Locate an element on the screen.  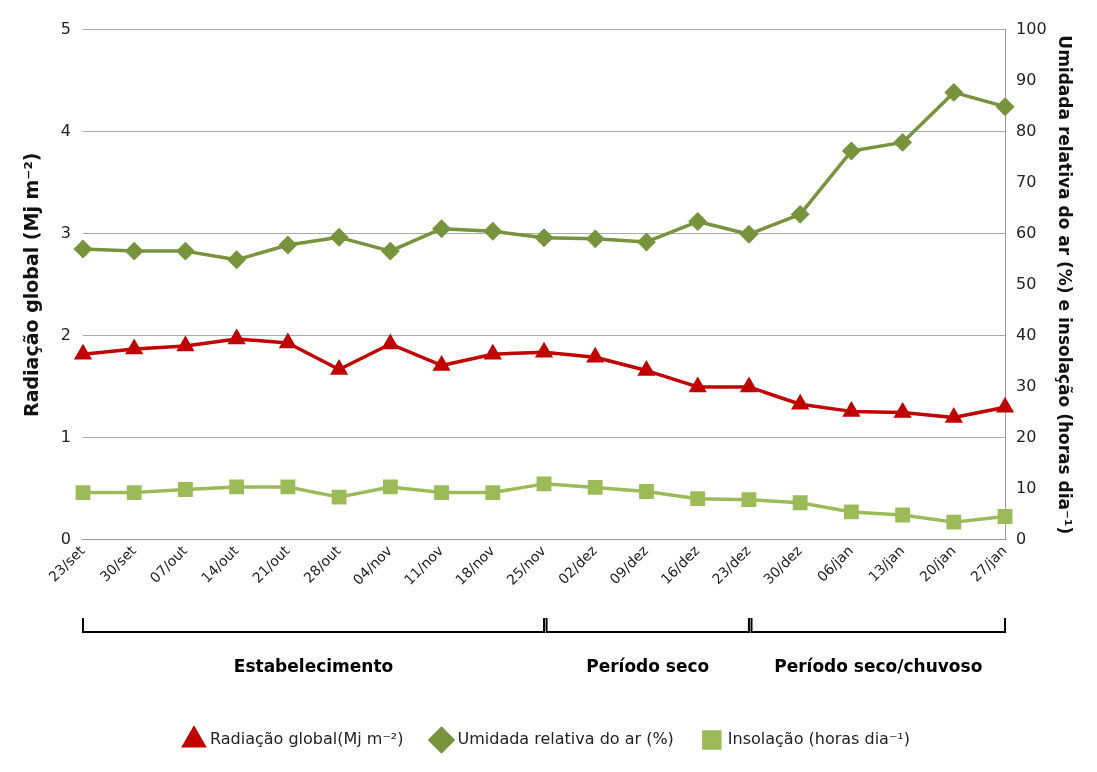
legend-label: Radiação global(Mj m⁻²) is located at coordinates (306, 739).